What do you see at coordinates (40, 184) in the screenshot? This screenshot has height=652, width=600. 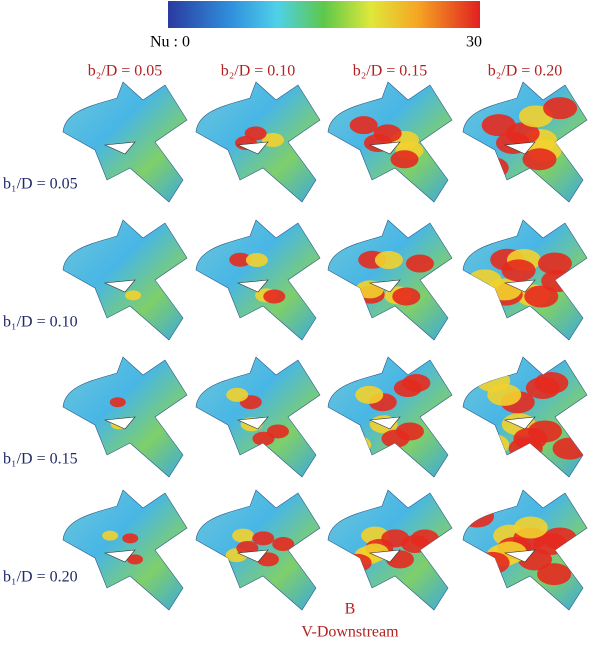 I see `row-label: b₁/D = 0.05` at bounding box center [40, 184].